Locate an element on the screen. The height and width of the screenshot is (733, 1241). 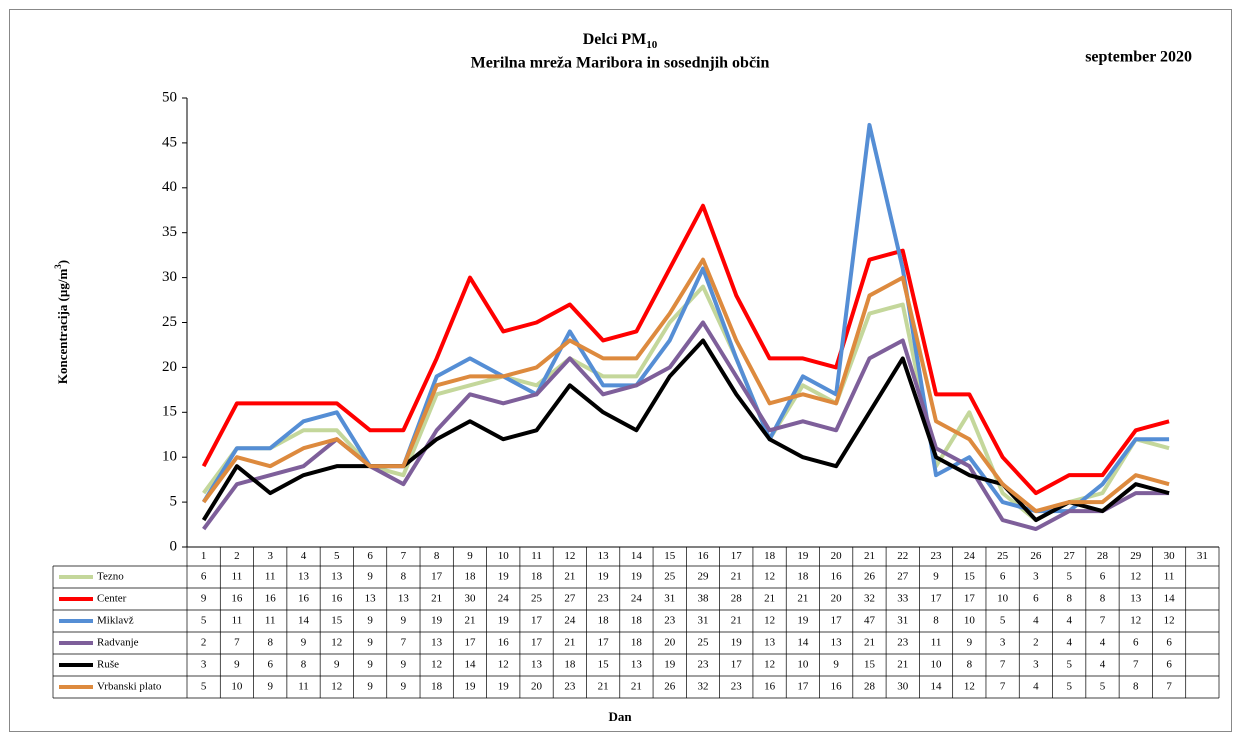
table-value: 47 is located at coordinates (870, 621).